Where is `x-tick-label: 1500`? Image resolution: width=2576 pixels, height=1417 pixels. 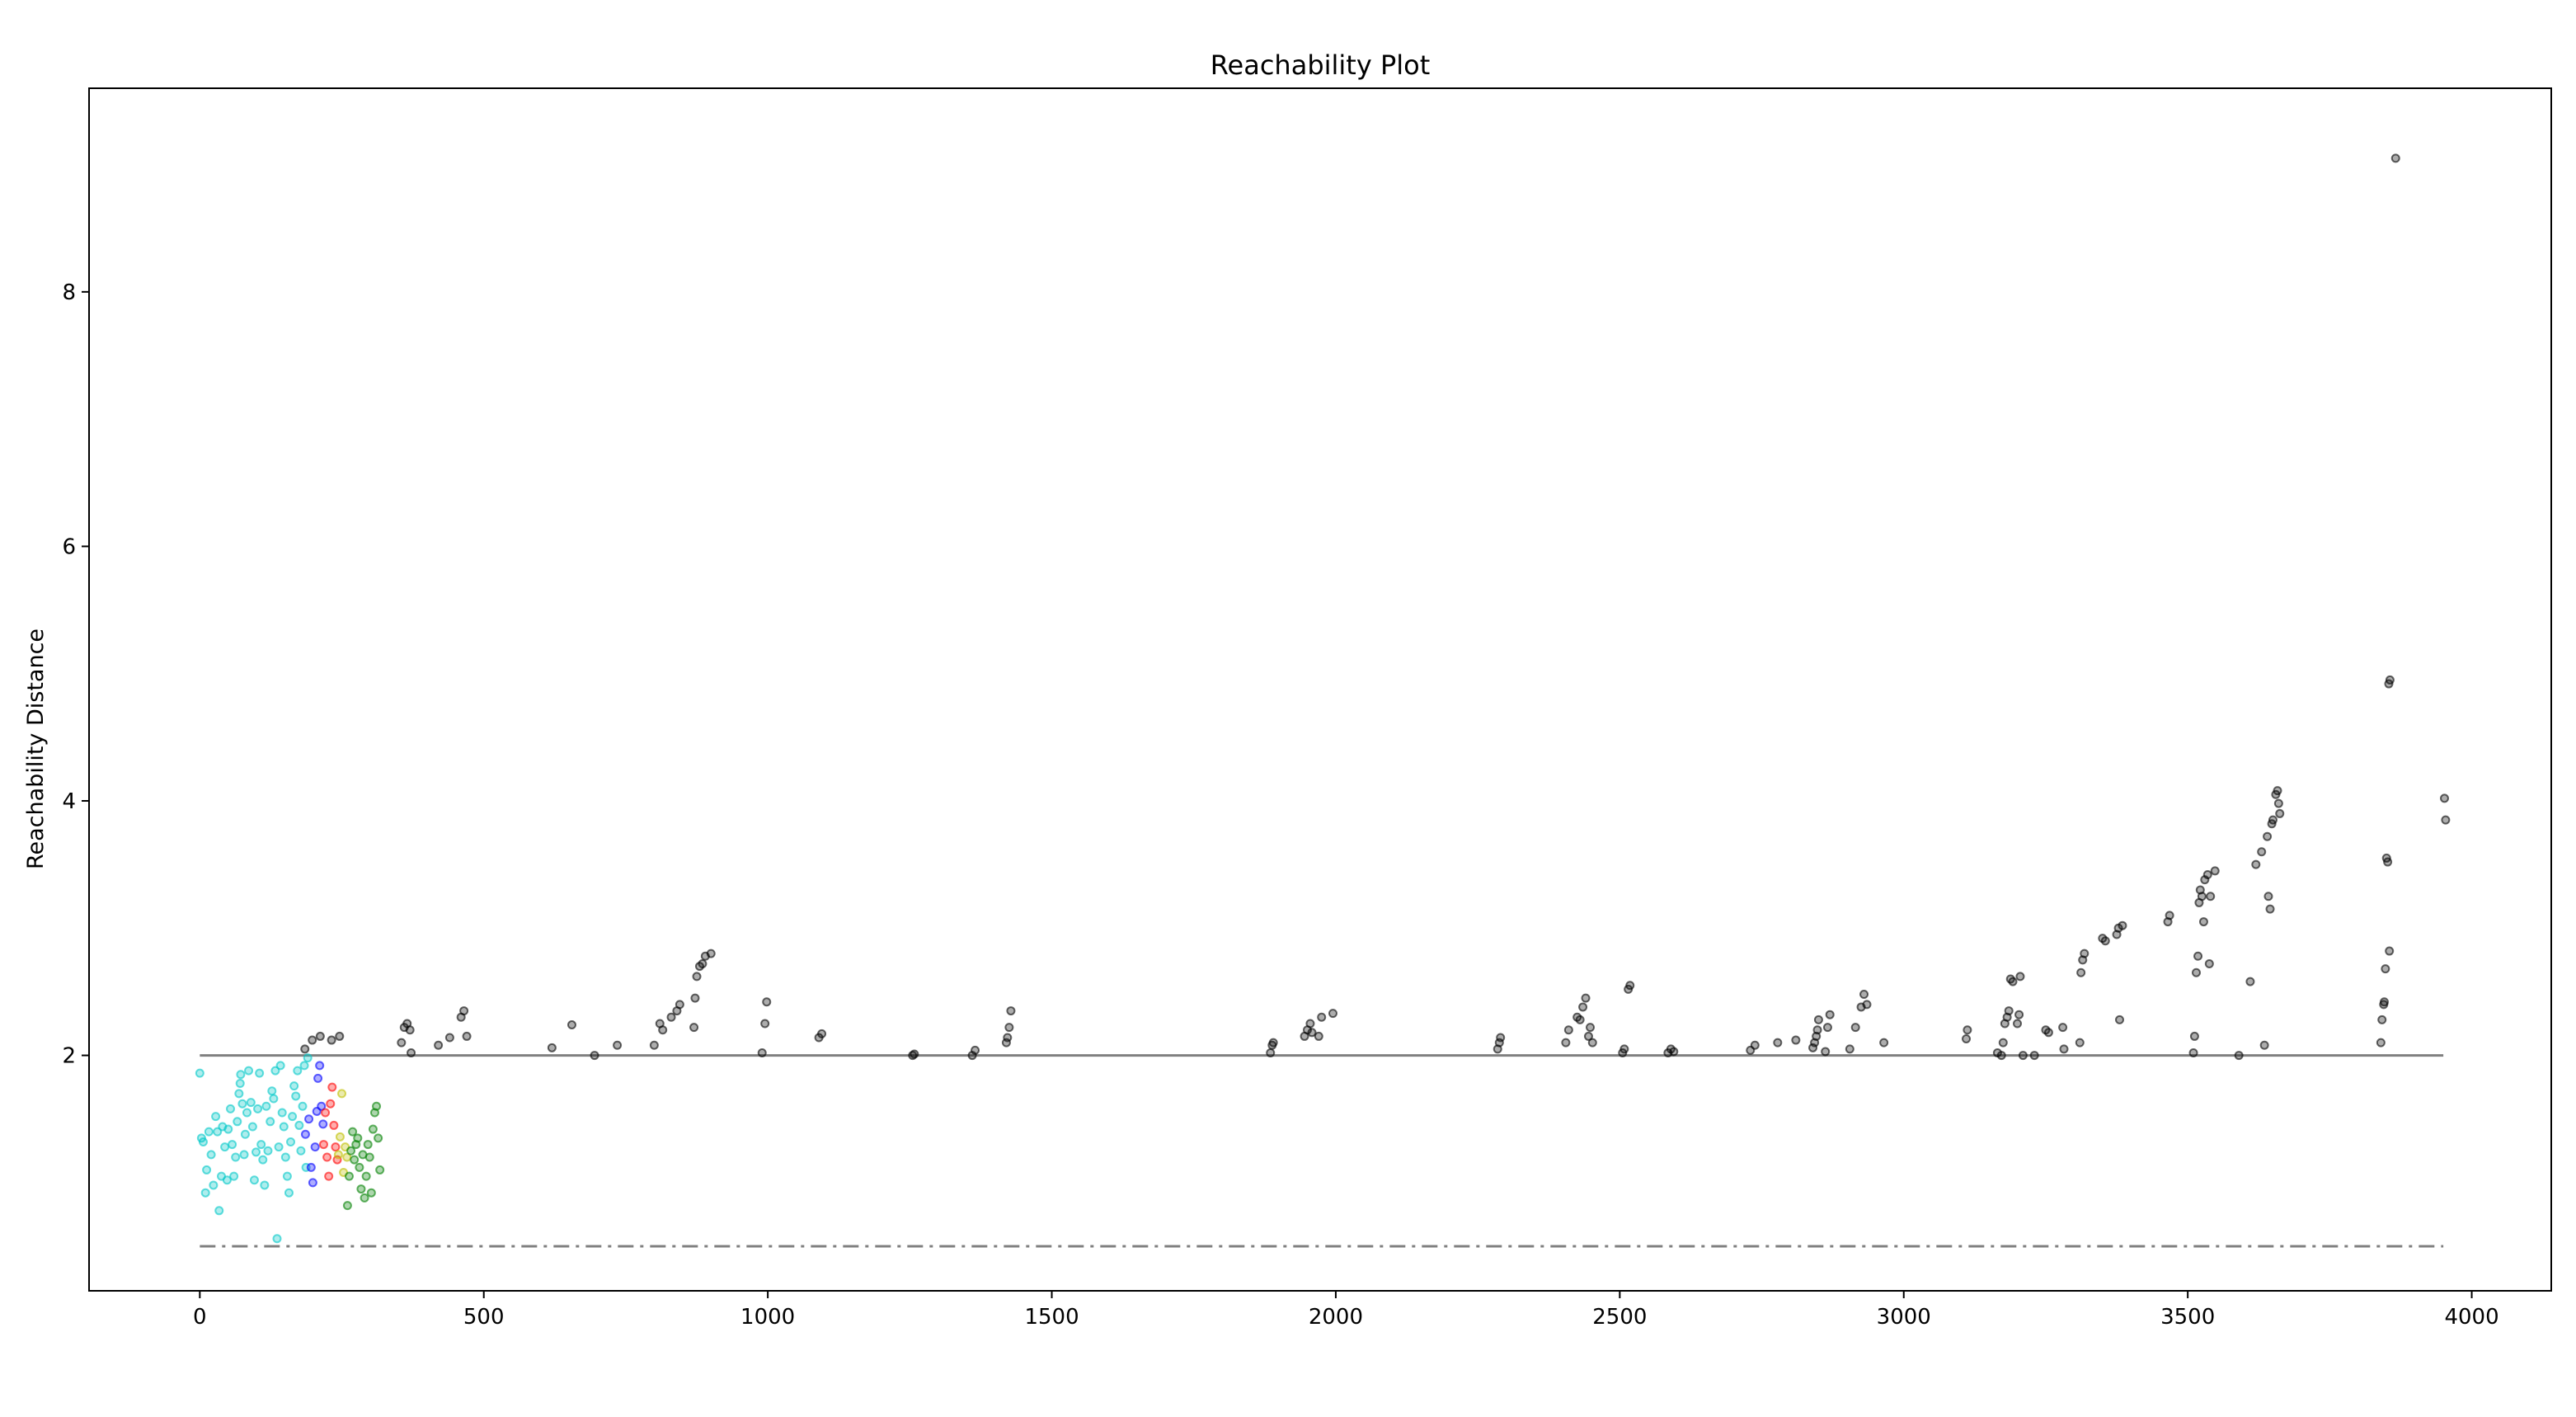
x-tick-label: 1500 is located at coordinates (1051, 1317).